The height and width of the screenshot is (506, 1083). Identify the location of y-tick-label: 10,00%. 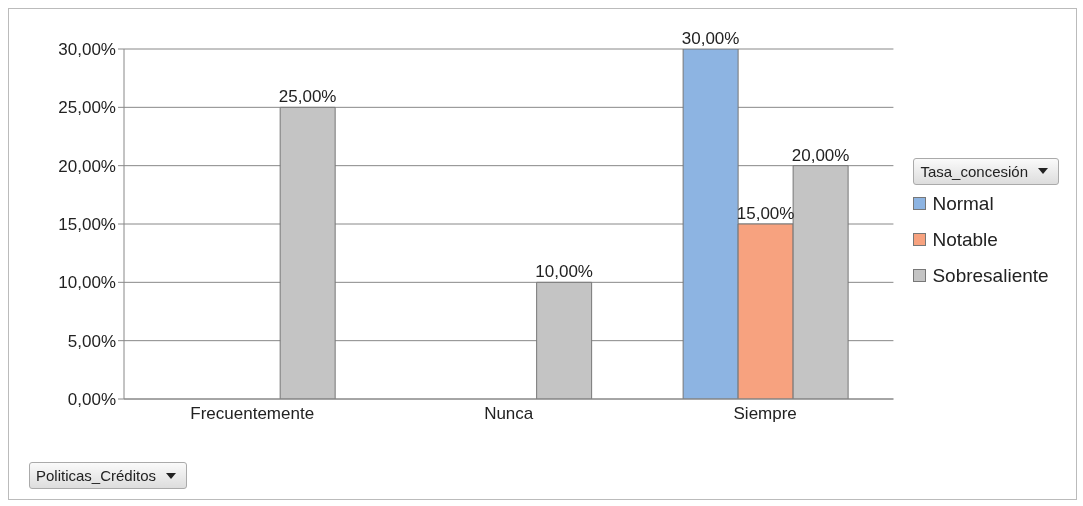
(87, 283).